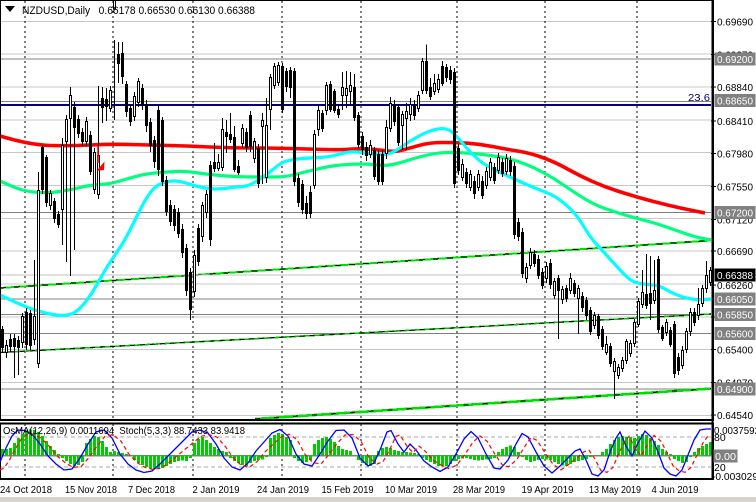  Describe the element at coordinates (479, 490) in the screenshot. I see `svg-text: 28 Mar 2019` at that location.